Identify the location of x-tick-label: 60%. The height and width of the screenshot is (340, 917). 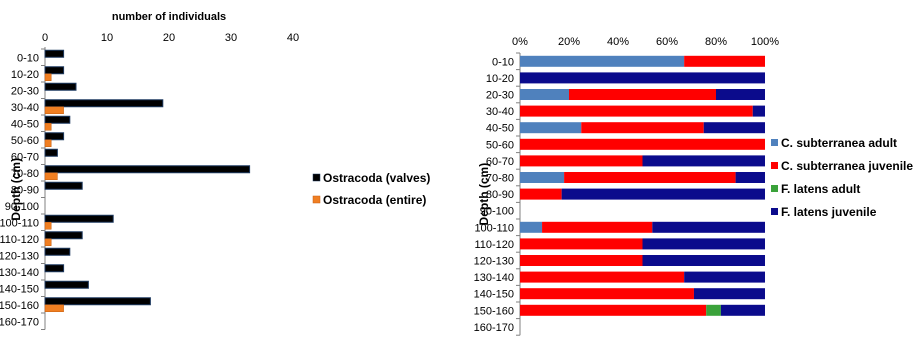
(667, 42).